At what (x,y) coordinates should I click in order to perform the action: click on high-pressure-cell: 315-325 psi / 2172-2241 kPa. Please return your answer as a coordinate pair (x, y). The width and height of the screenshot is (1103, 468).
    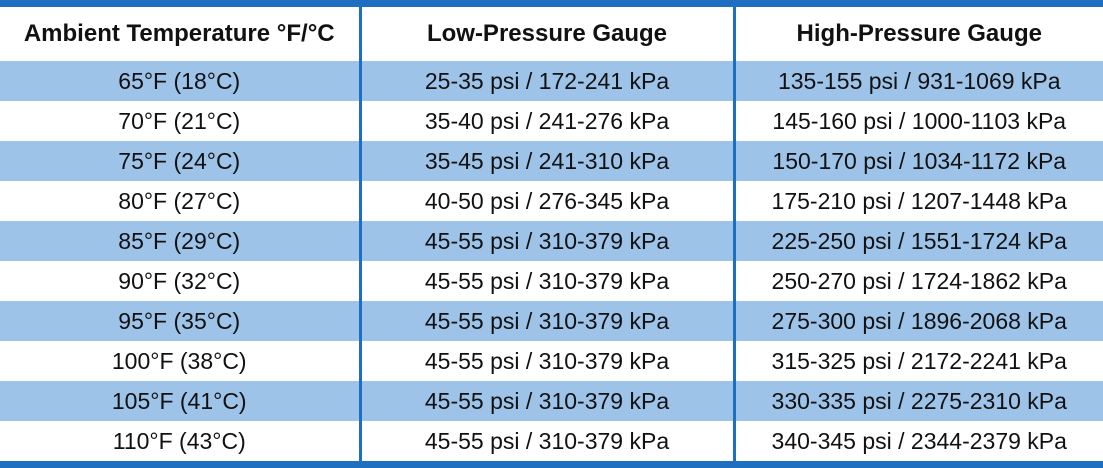
    Looking at the image, I should click on (917, 361).